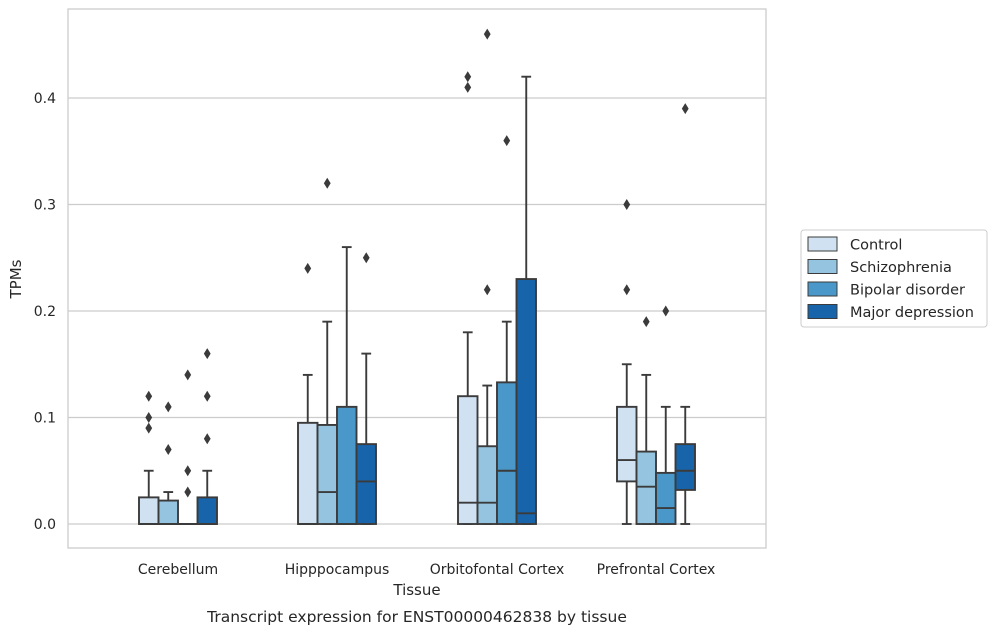 Image resolution: width=997 pixels, height=634 pixels. What do you see at coordinates (912, 313) in the screenshot?
I see `legend-label: Major depression` at bounding box center [912, 313].